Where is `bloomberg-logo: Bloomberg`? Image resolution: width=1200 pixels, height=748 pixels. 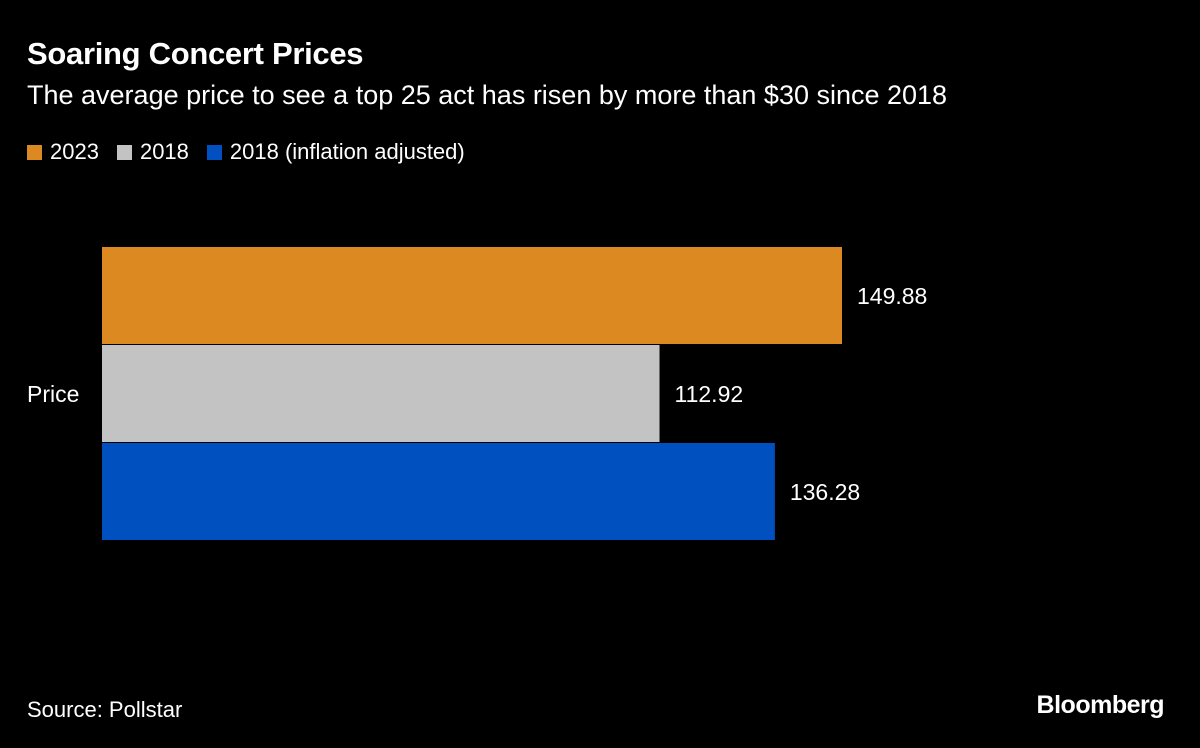
bloomberg-logo: Bloomberg is located at coordinates (1100, 705).